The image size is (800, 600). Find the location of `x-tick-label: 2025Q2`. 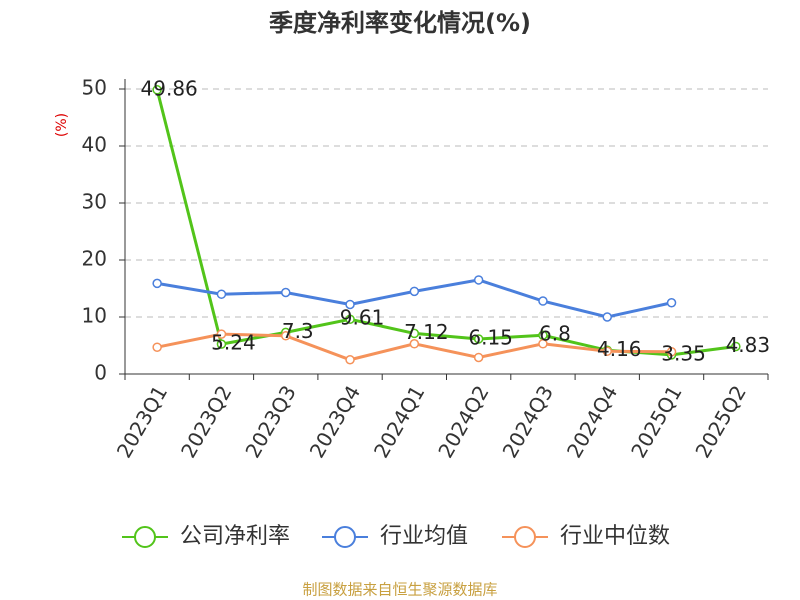

x-tick-label: 2025Q2 is located at coordinates (720, 421).